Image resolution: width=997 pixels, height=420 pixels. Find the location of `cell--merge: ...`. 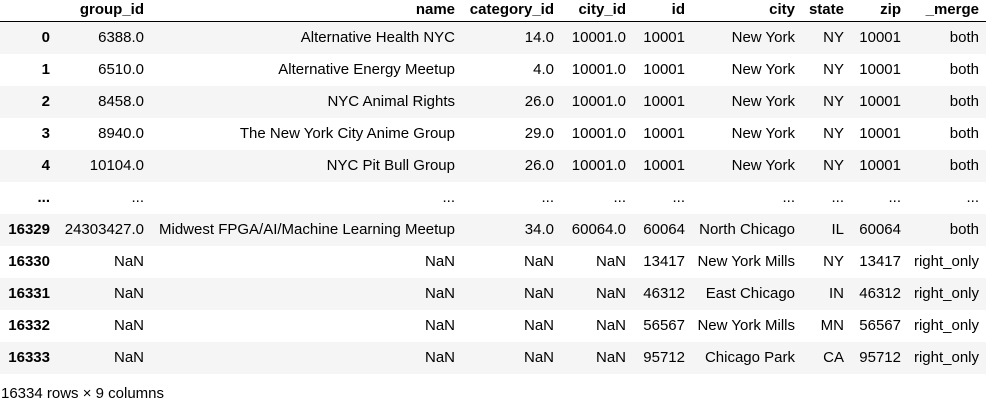

cell--merge: ... is located at coordinates (972, 197).